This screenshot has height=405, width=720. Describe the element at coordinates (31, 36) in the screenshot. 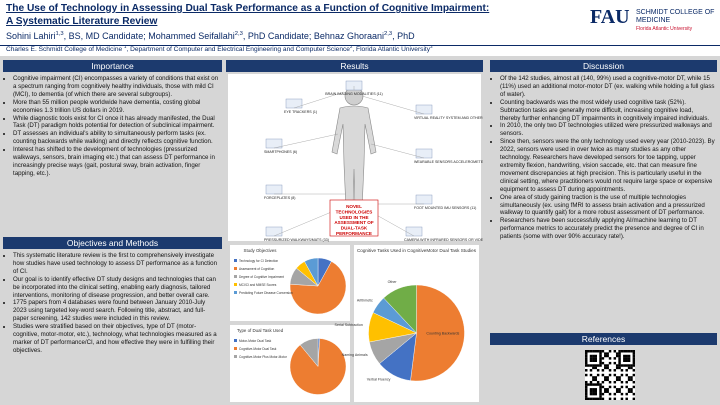

I see `author-name: Sohini Lahiri` at that location.